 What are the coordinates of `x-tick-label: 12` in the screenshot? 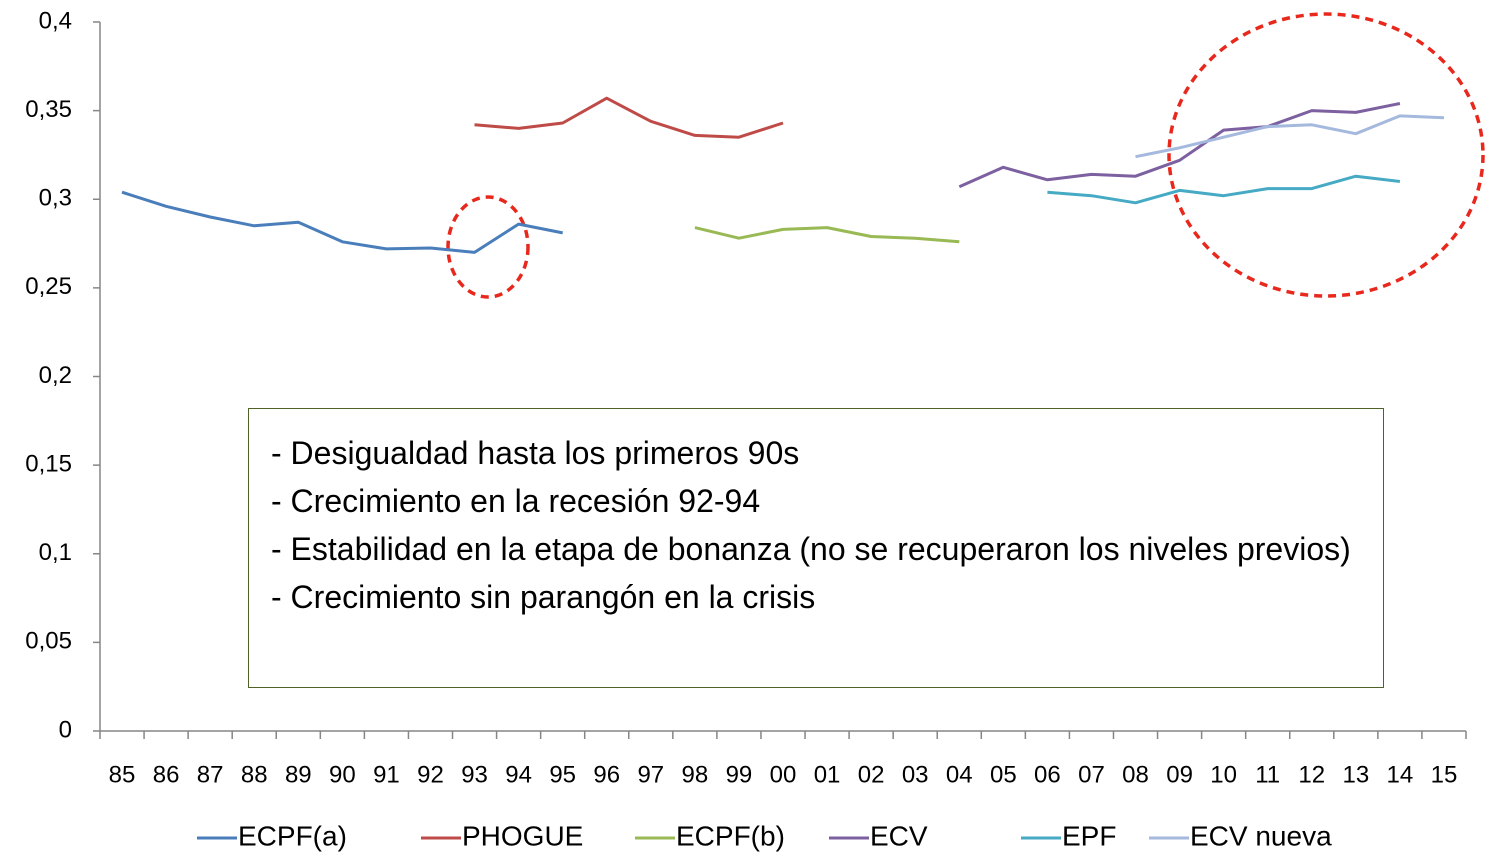 It's located at (1311, 774).